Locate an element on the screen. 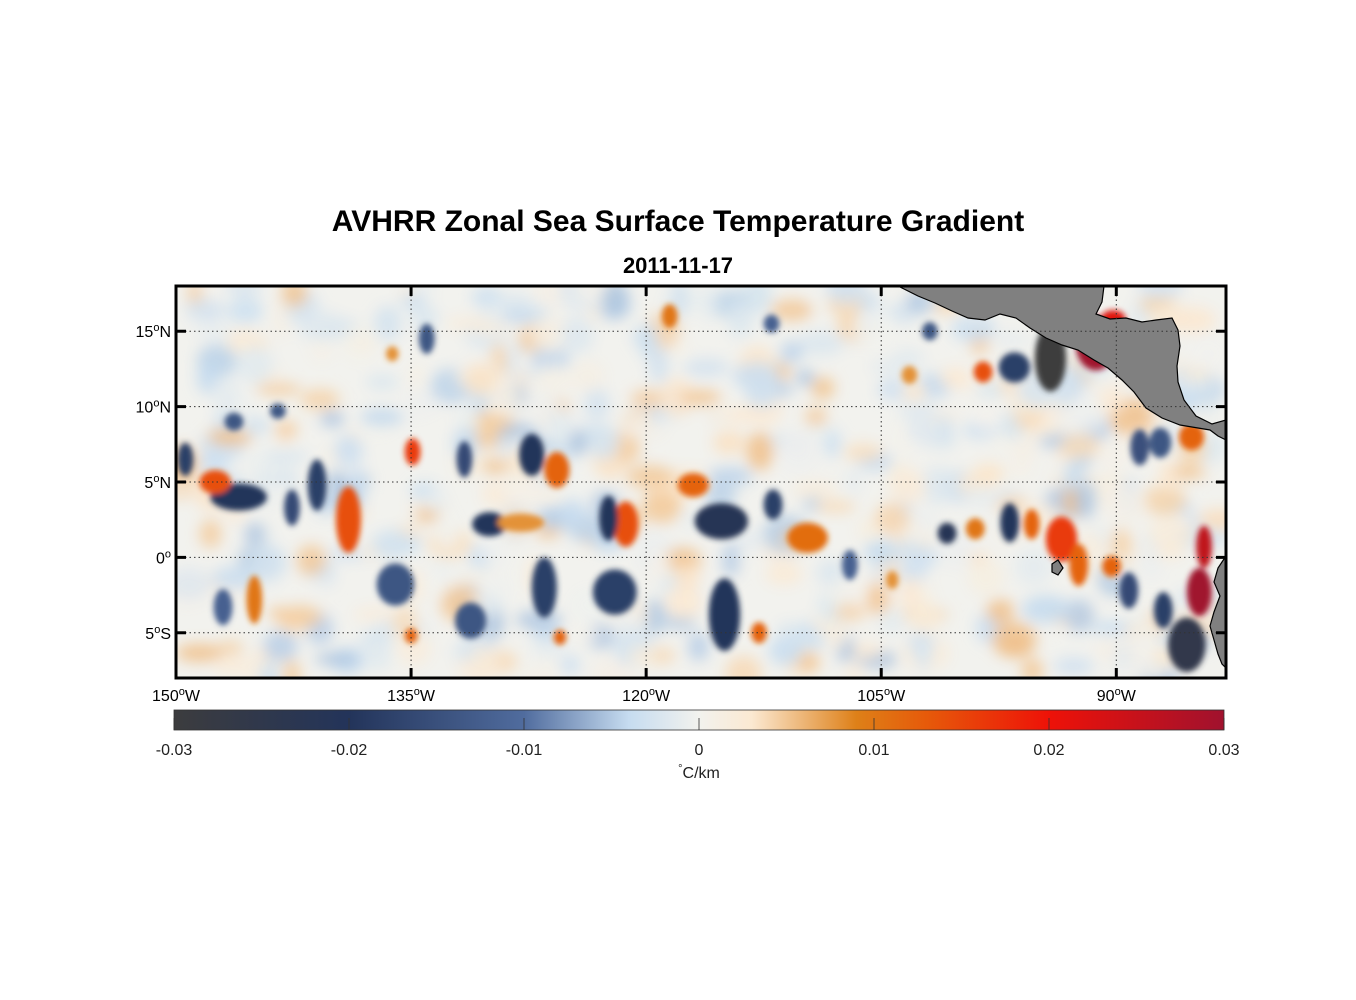 The width and height of the screenshot is (1356, 1000). latitude-labels: 15oN 10oN 5oN 0o 5oS is located at coordinates (153, 482).